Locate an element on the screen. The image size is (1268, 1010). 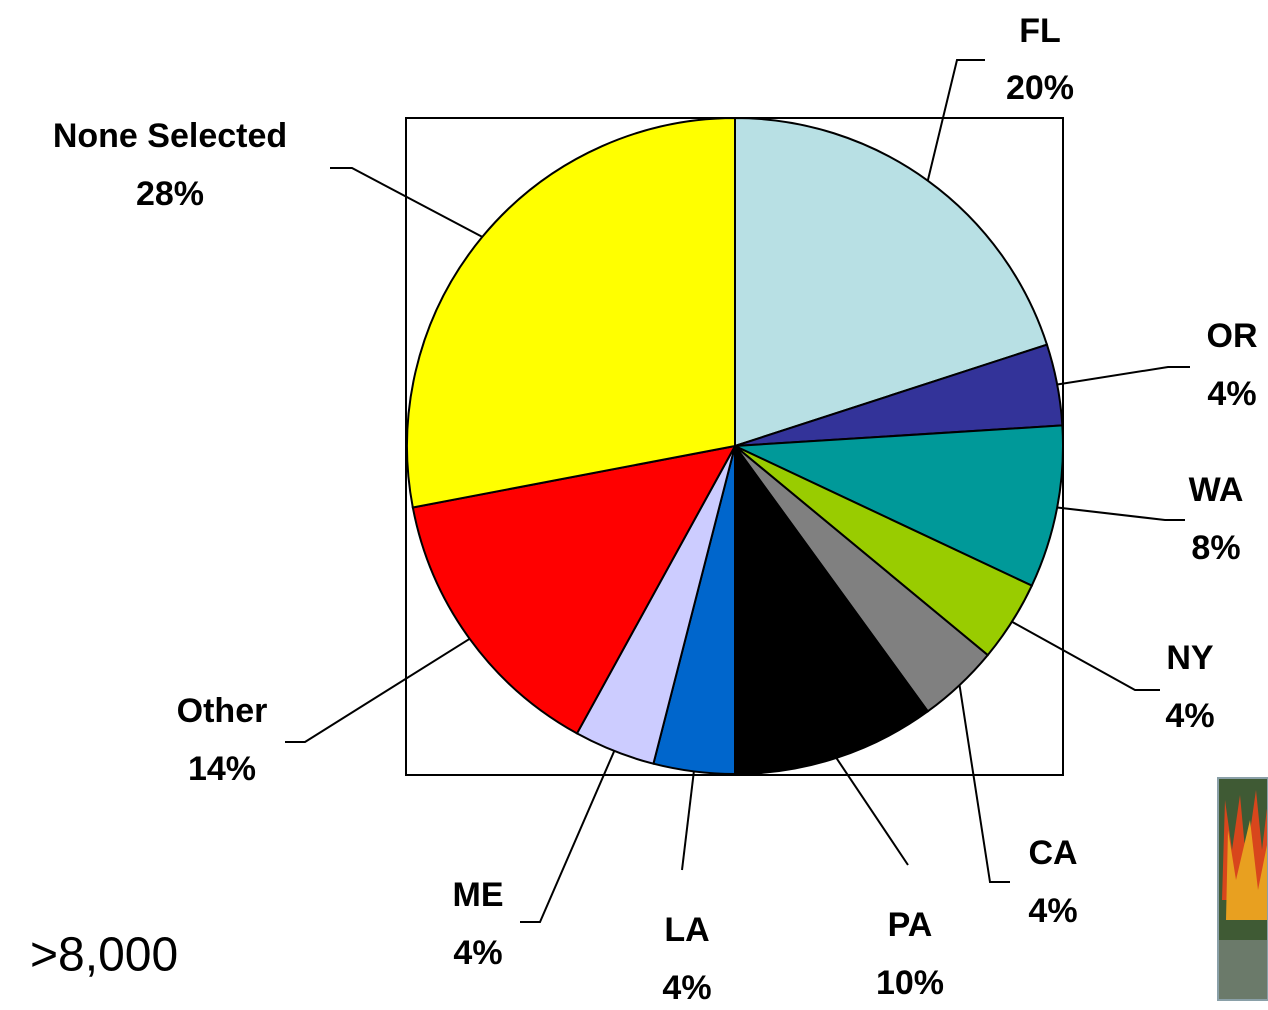
slice-label: CA is located at coordinates (1052, 853).